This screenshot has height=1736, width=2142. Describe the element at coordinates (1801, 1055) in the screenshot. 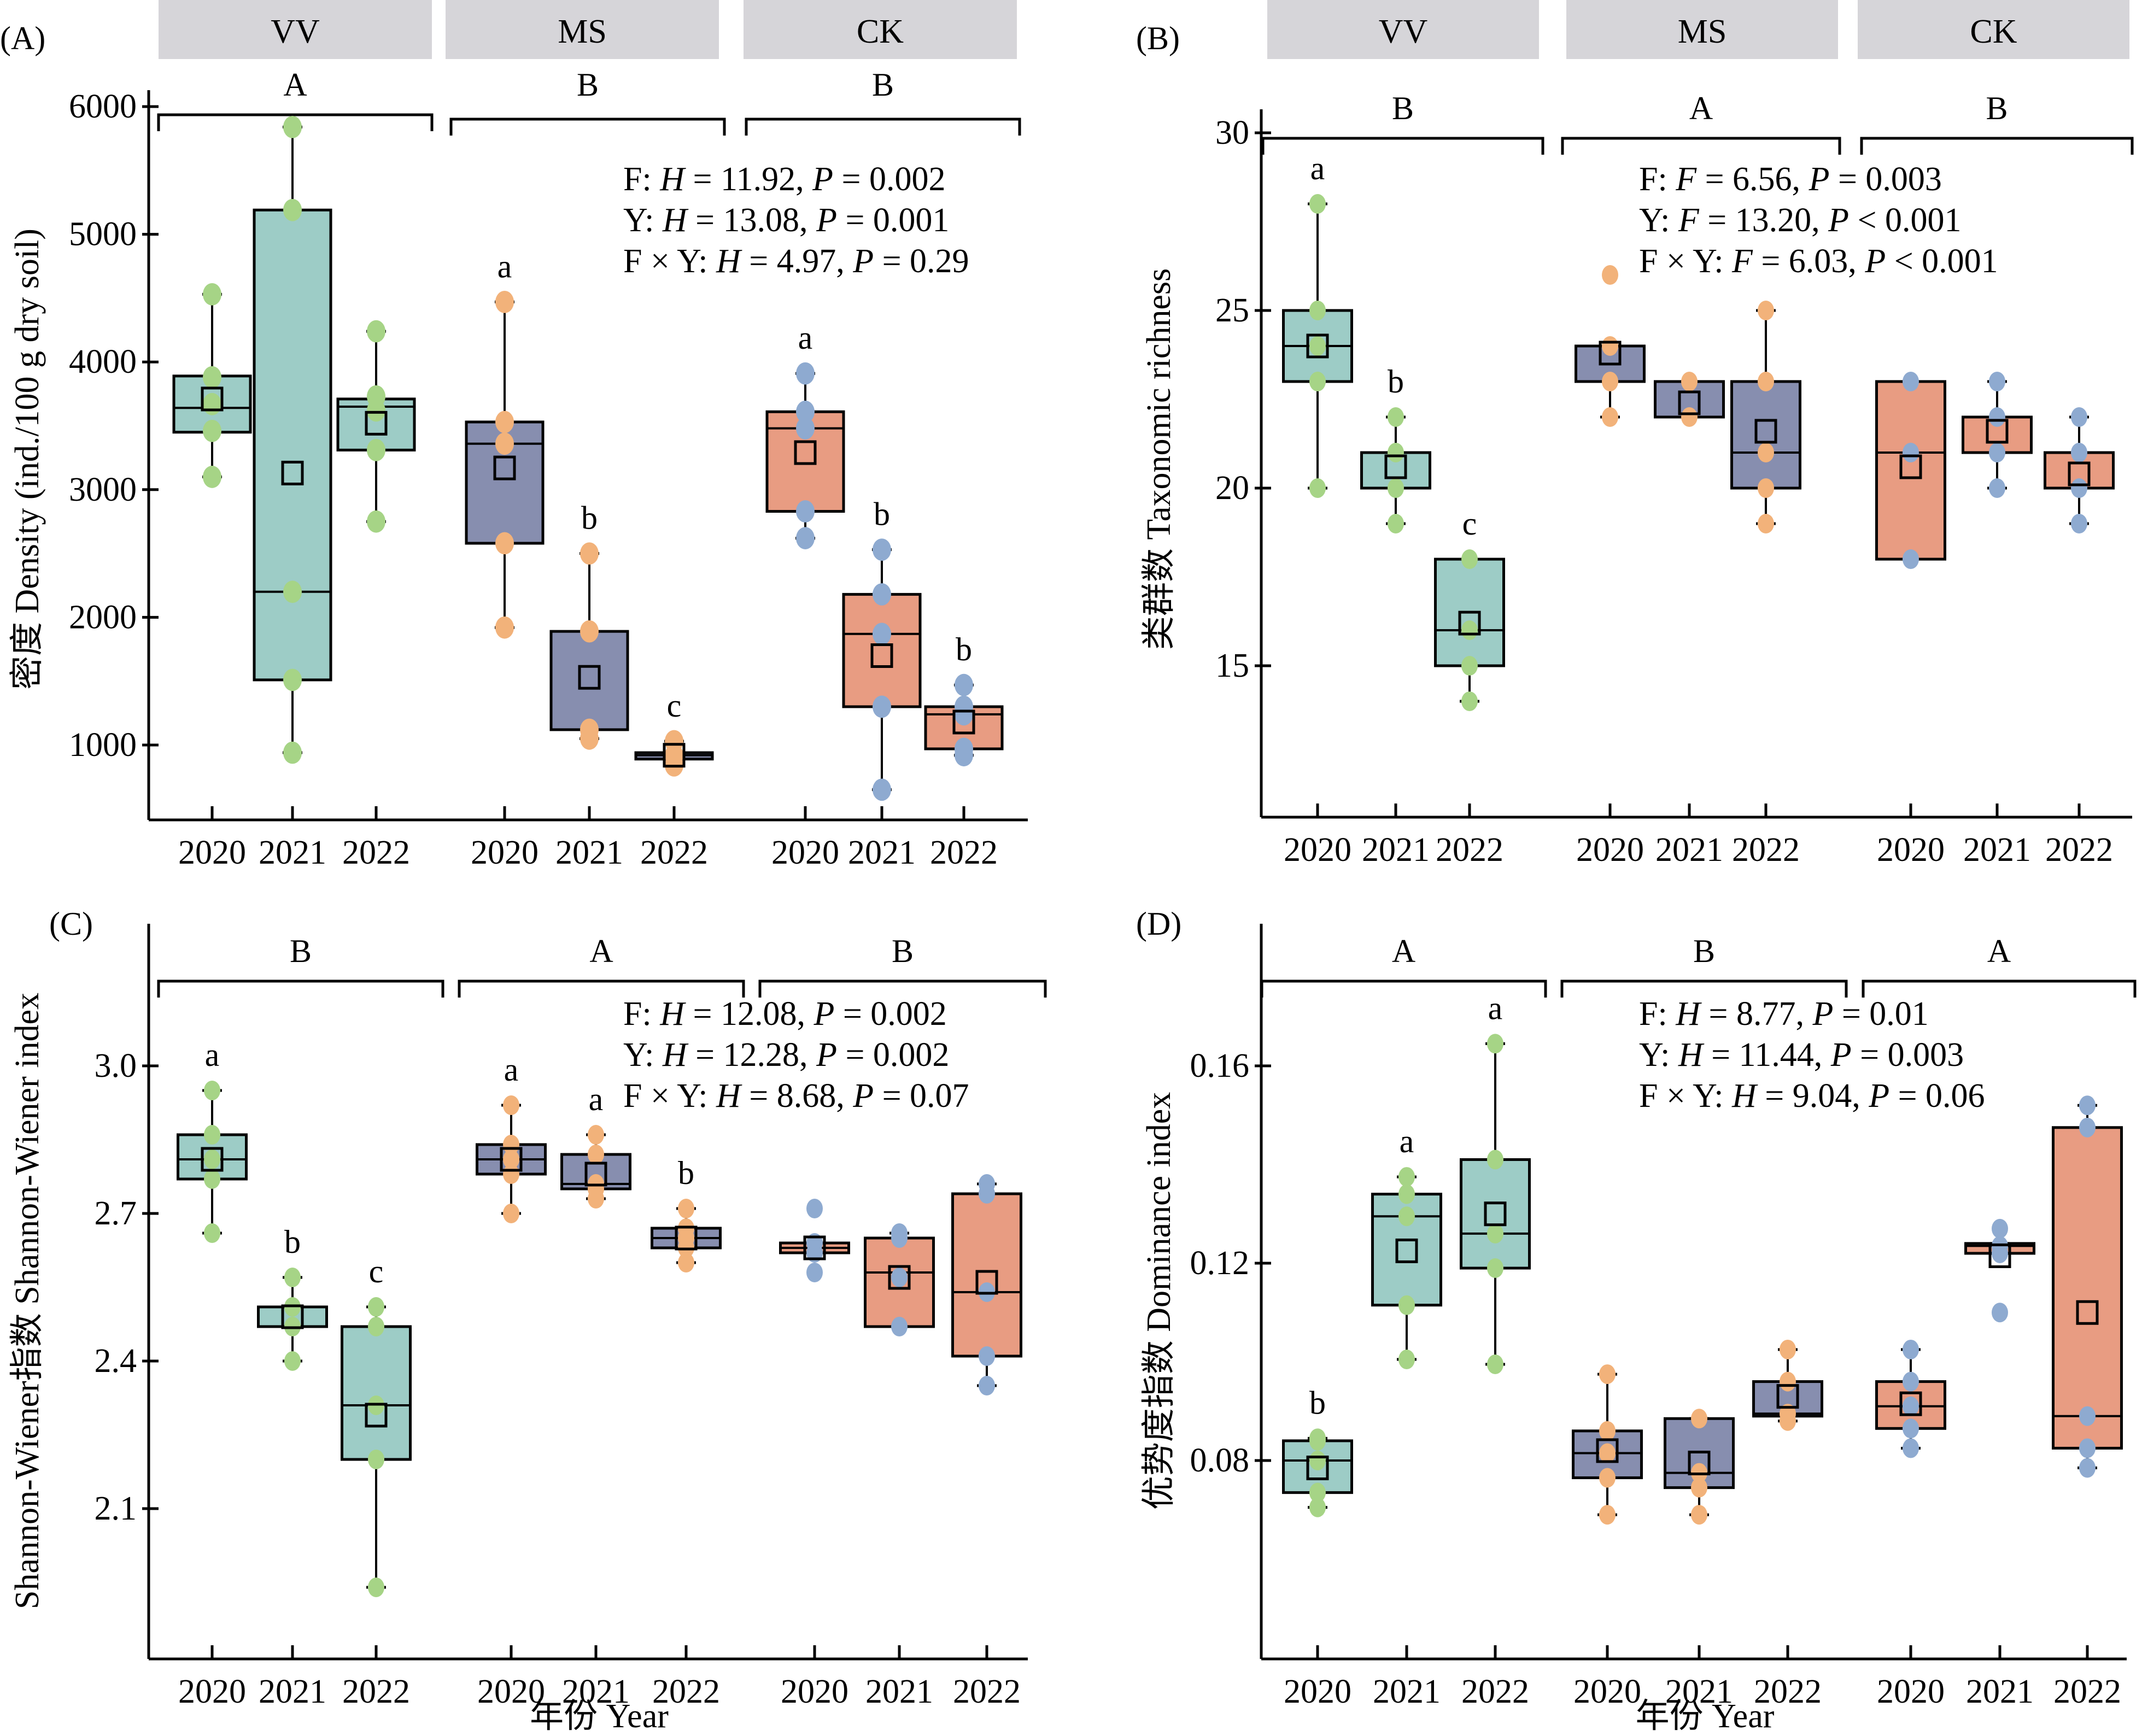

I see `stat-line: Y: H = 11.44, P = 0.003` at that location.